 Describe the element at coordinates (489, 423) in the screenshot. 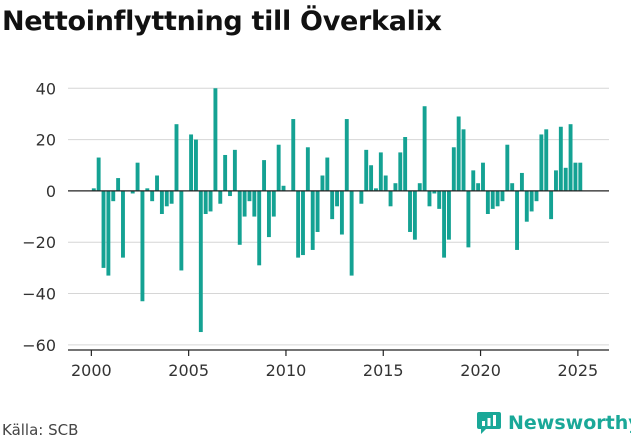

I see `newsworthy-logo-icon` at that location.